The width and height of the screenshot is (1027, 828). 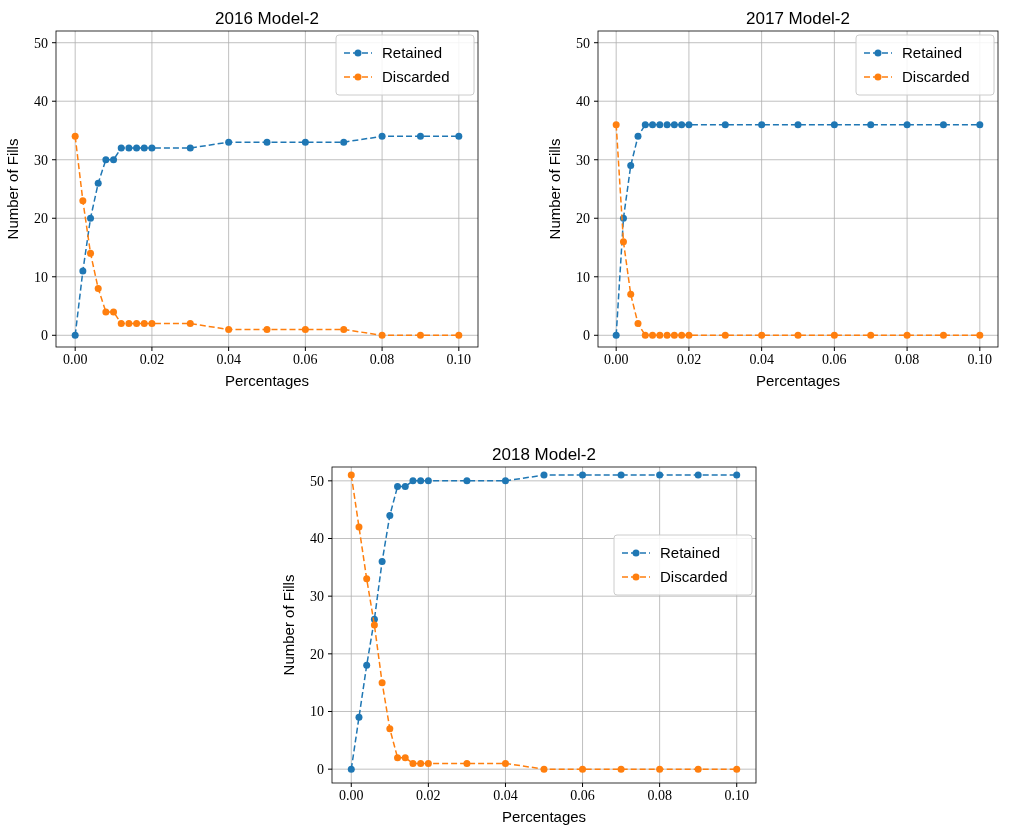 What do you see at coordinates (980, 359) in the screenshot?
I see `x-tick-label: 0.10` at bounding box center [980, 359].